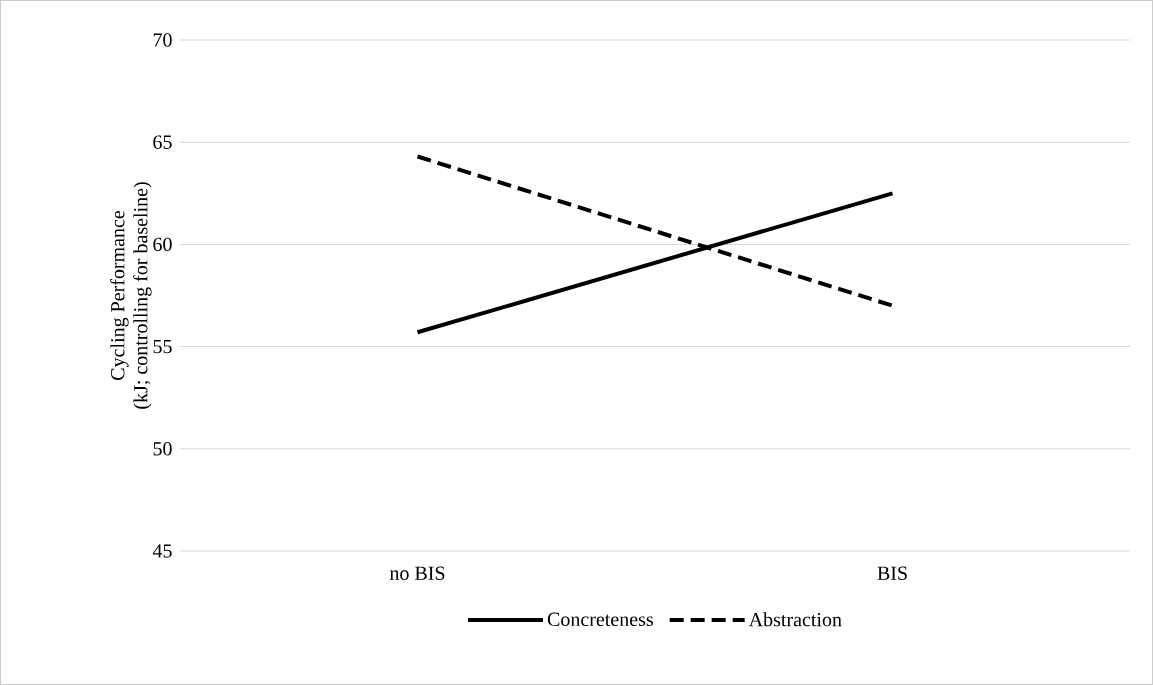  I want to click on y-tick-label: 45, so click(162, 551).